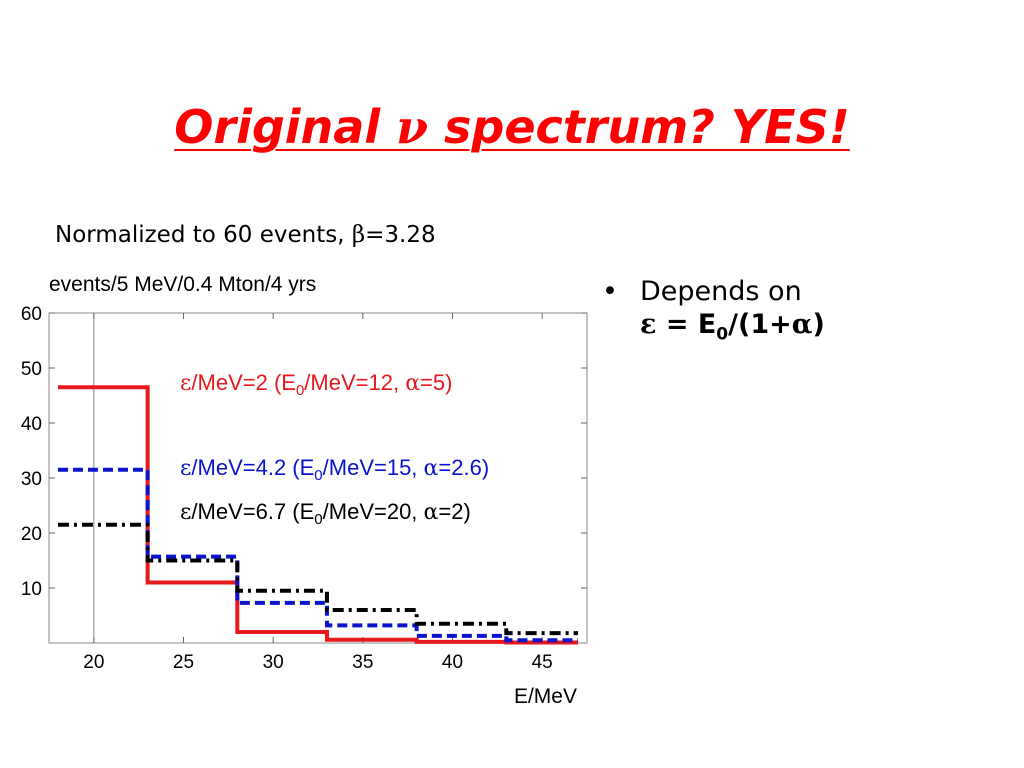  What do you see at coordinates (325, 513) in the screenshot?
I see `legend-label-3: ε/MeV=6.7 (E0/MeV=20, α=2)` at bounding box center [325, 513].